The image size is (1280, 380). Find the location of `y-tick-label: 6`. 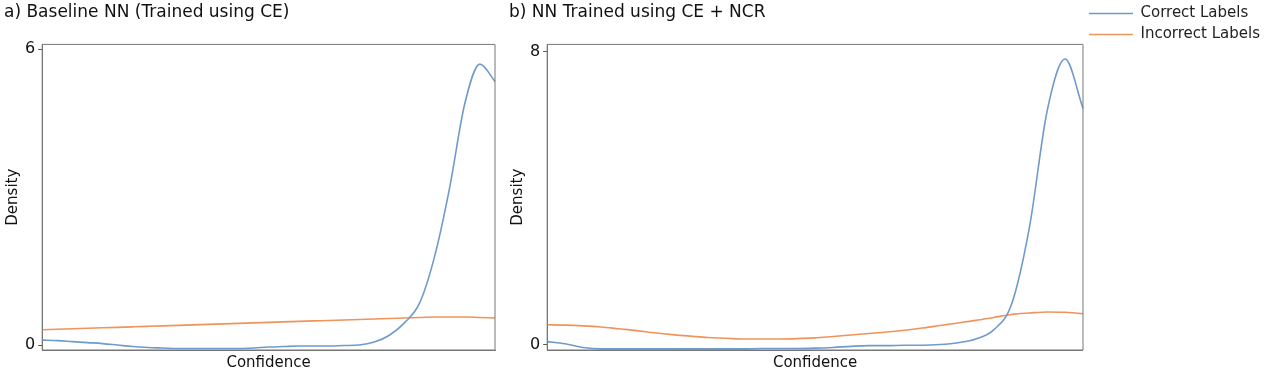

y-tick-label: 6 is located at coordinates (30, 48).